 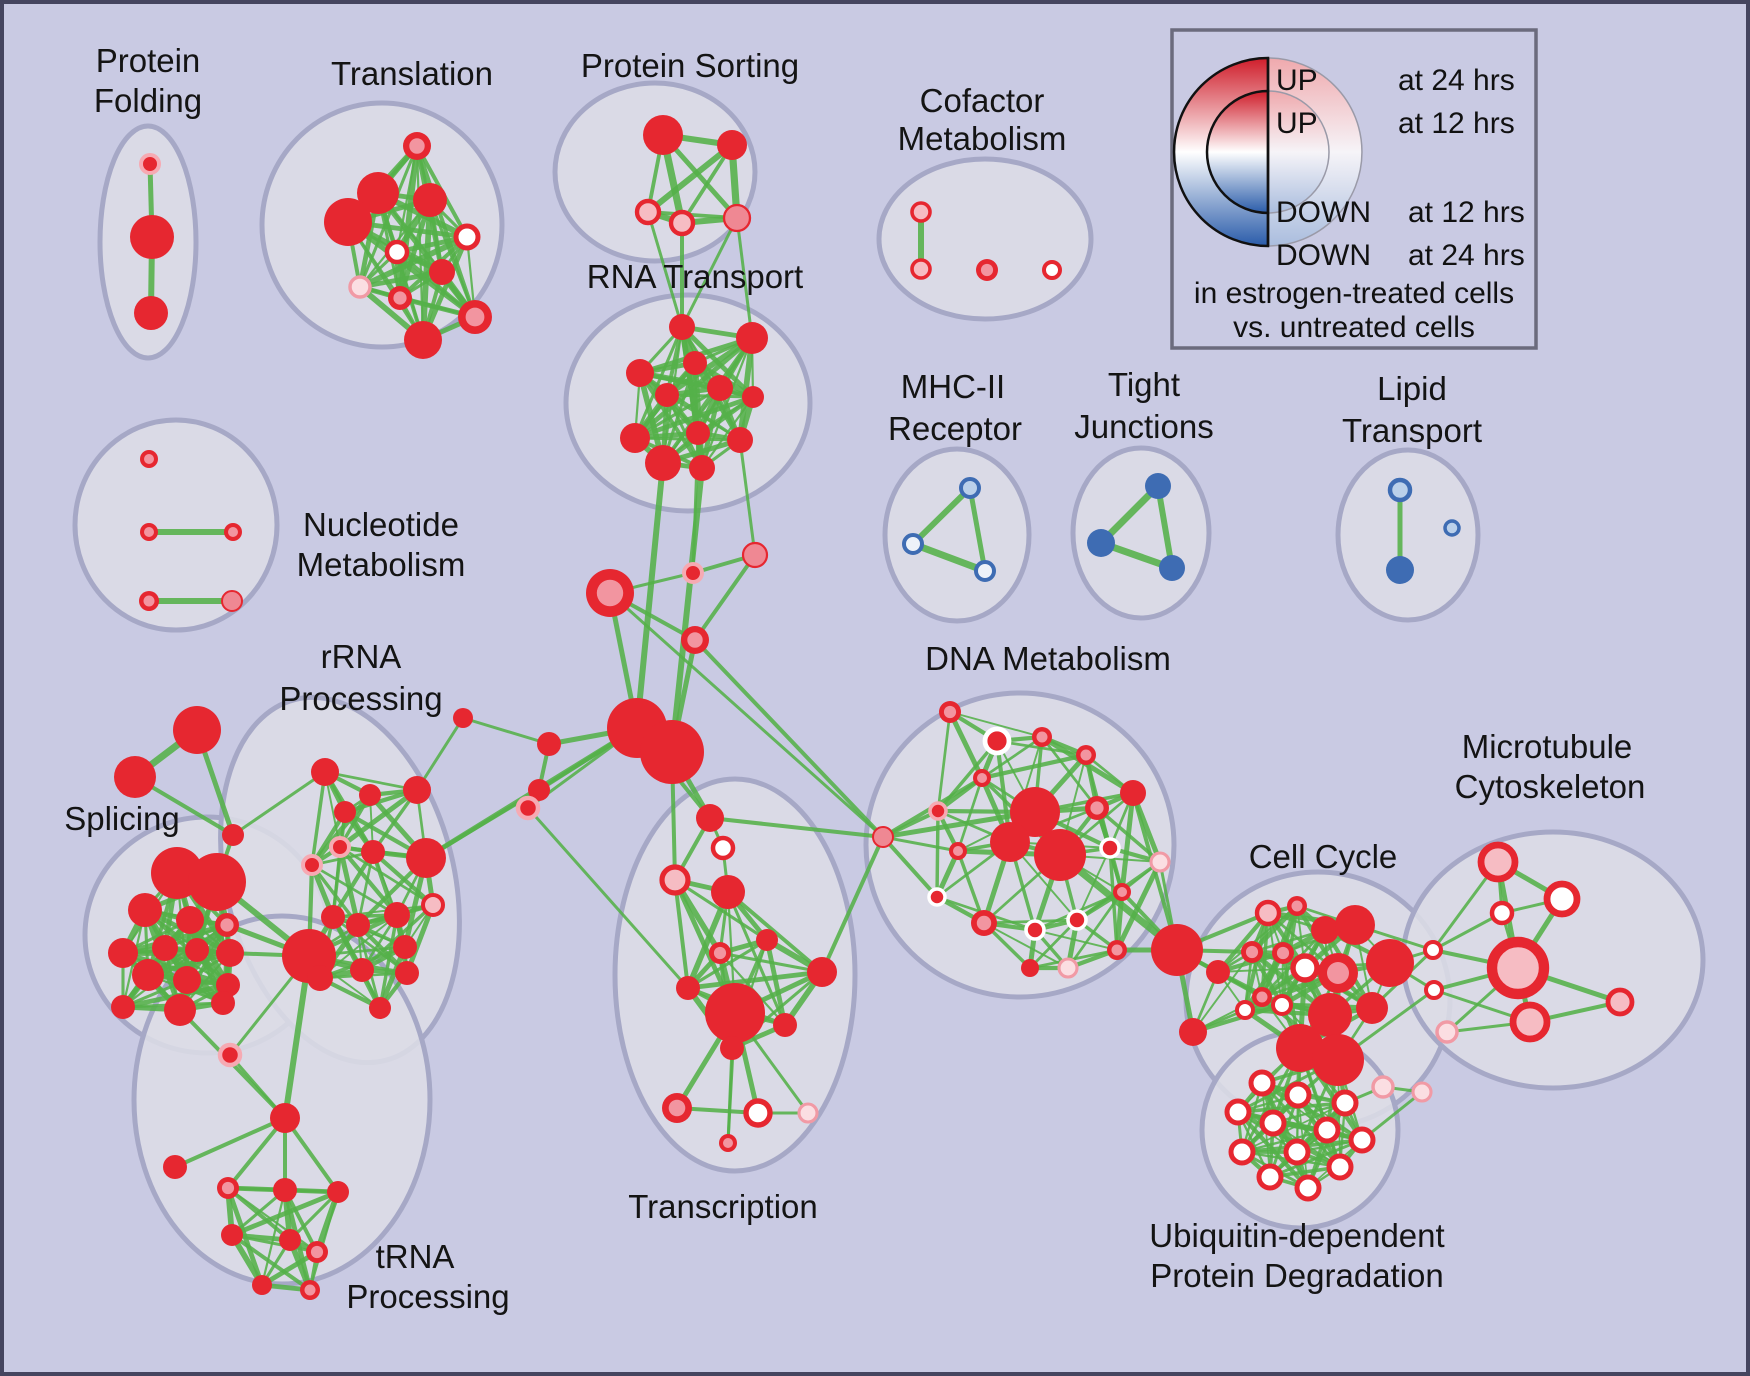 I want to click on cluster-label-protein-folding: Protein, so click(x=148, y=60).